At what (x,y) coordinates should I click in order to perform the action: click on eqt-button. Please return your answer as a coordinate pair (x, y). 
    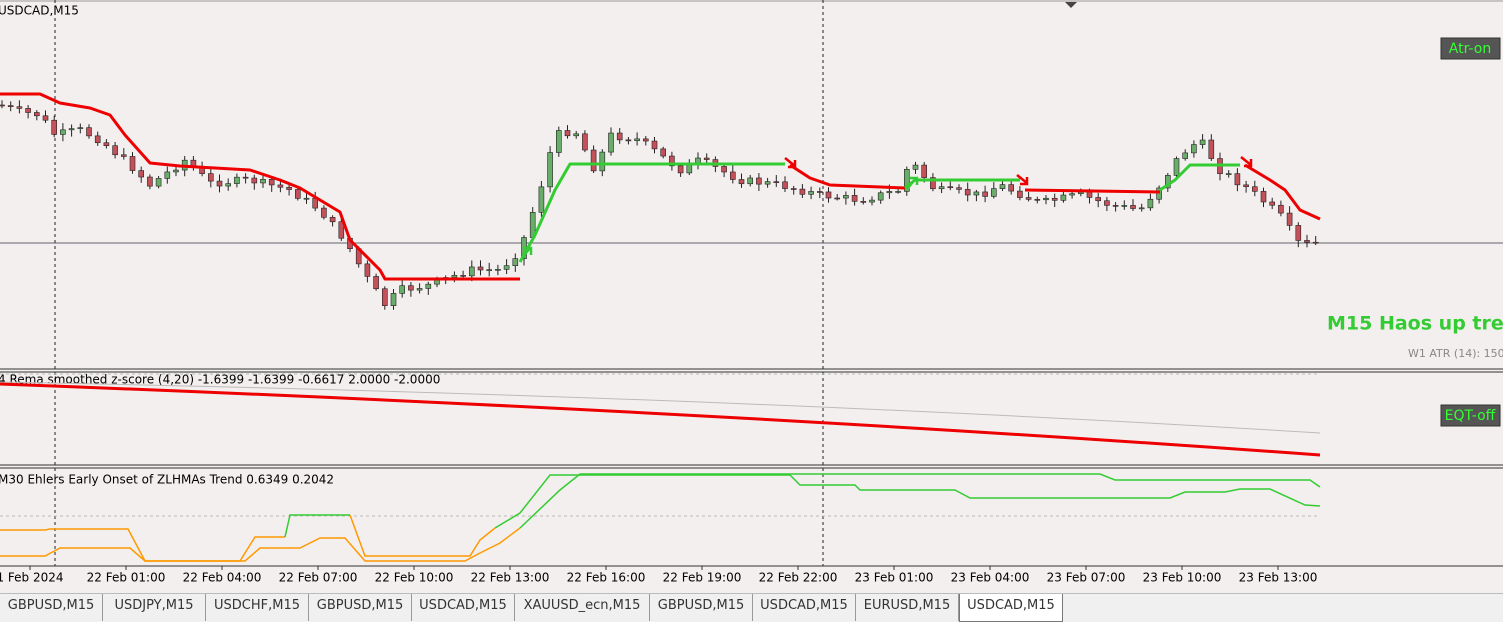
    Looking at the image, I should click on (1470, 415).